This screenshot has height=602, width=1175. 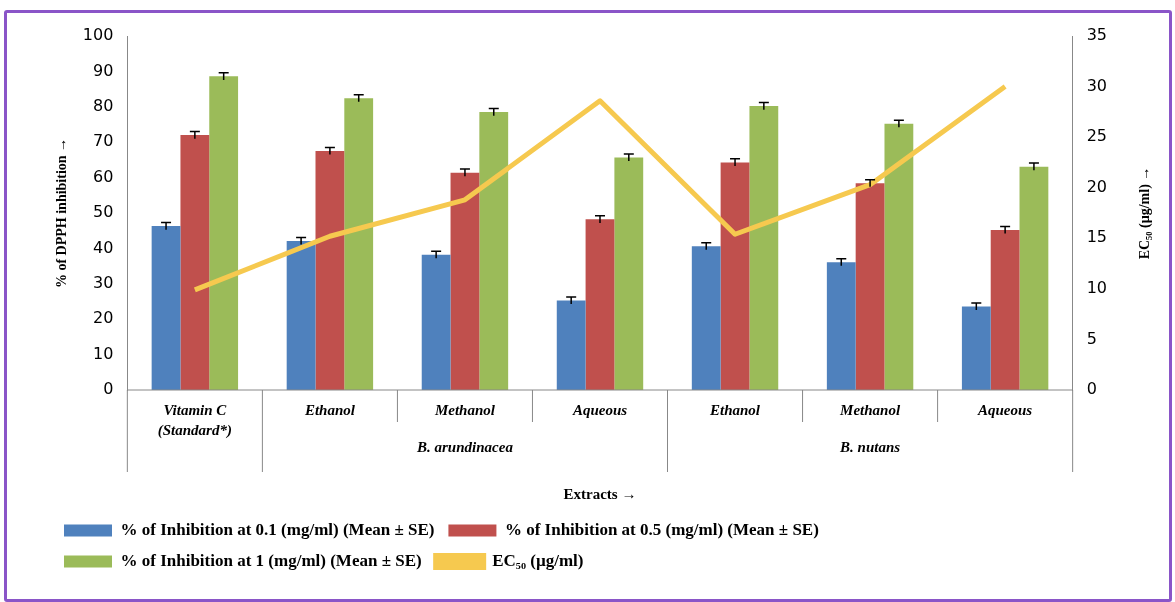 I want to click on y-tick-label: 100, so click(x=98, y=35).